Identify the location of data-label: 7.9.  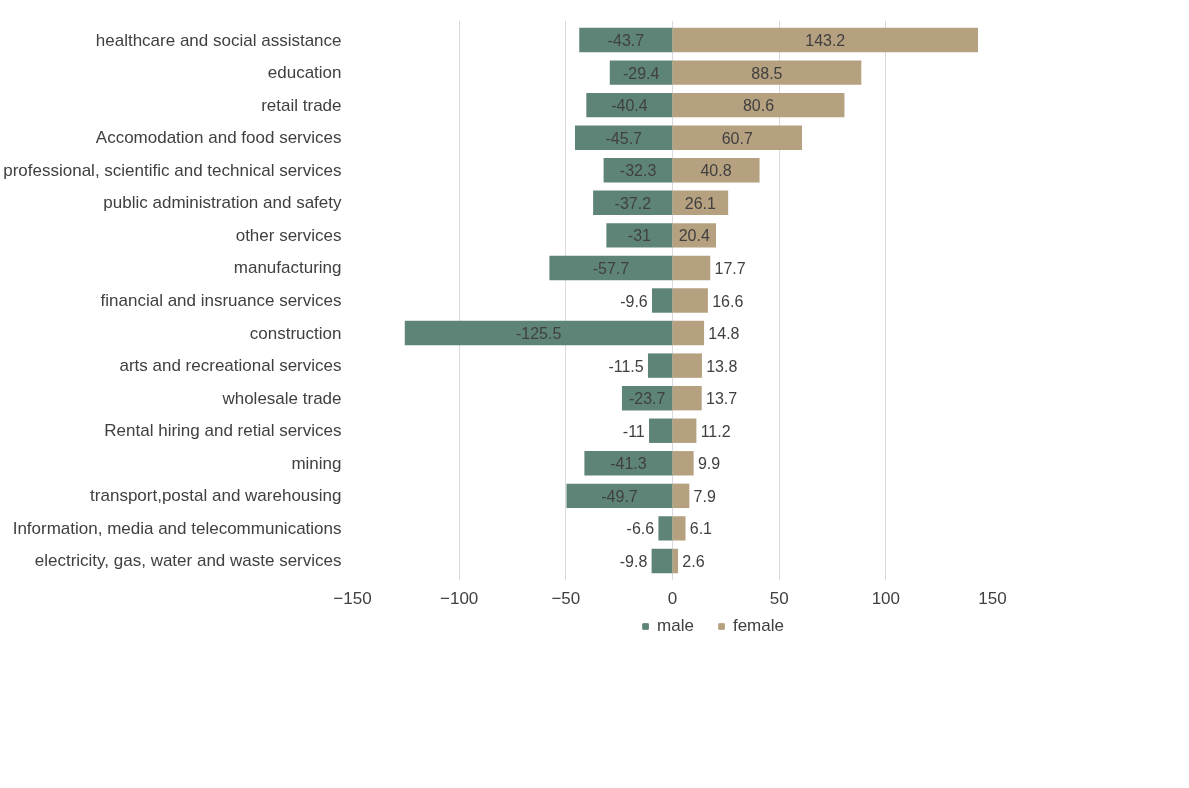
(704, 496).